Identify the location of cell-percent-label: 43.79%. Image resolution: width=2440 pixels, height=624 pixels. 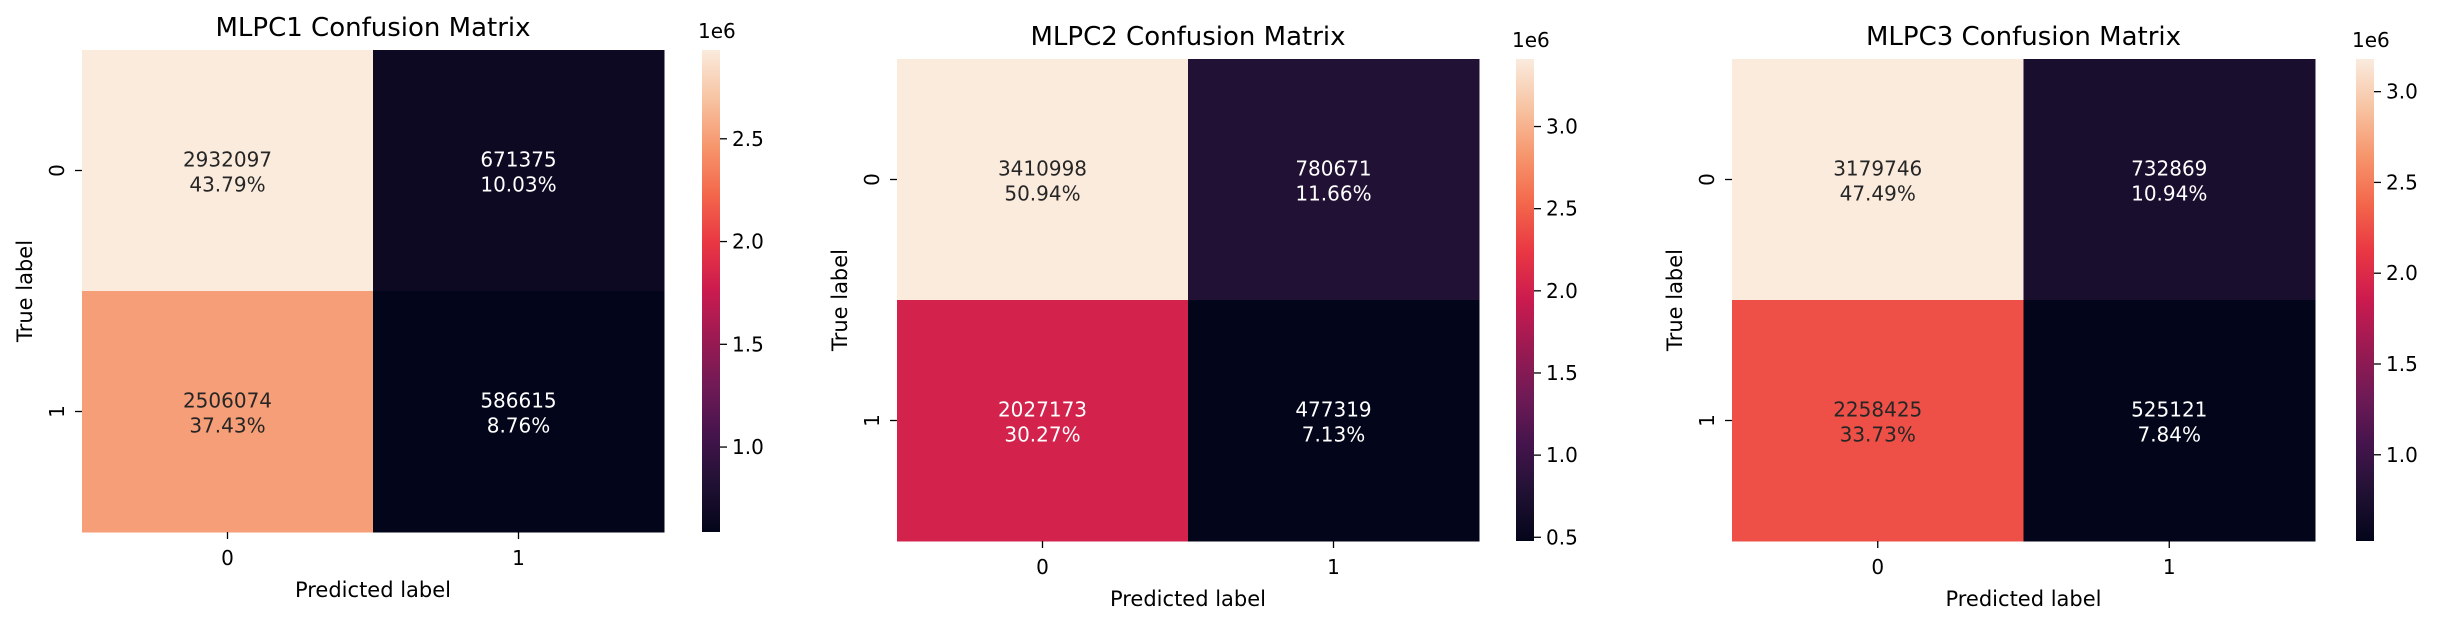
(227, 185).